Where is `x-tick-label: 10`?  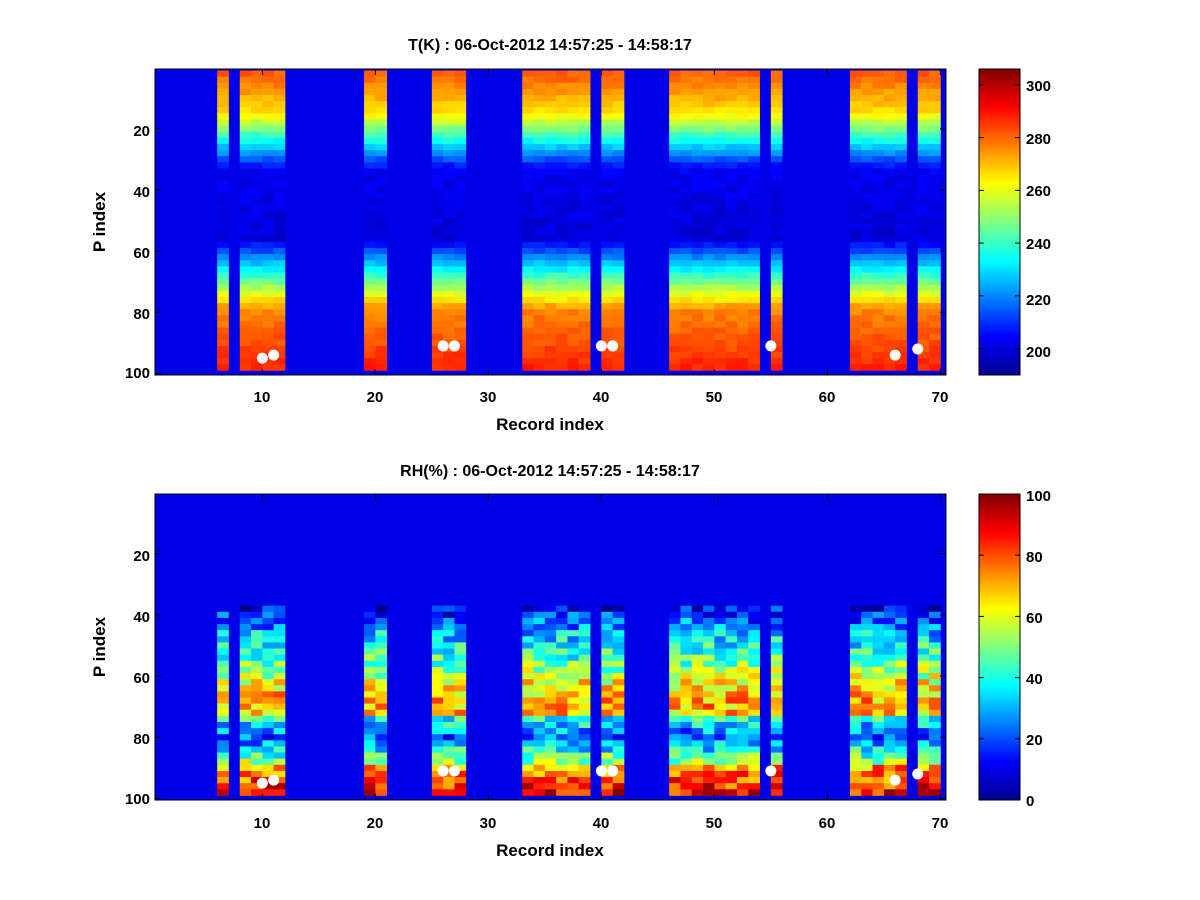 x-tick-label: 10 is located at coordinates (262, 397).